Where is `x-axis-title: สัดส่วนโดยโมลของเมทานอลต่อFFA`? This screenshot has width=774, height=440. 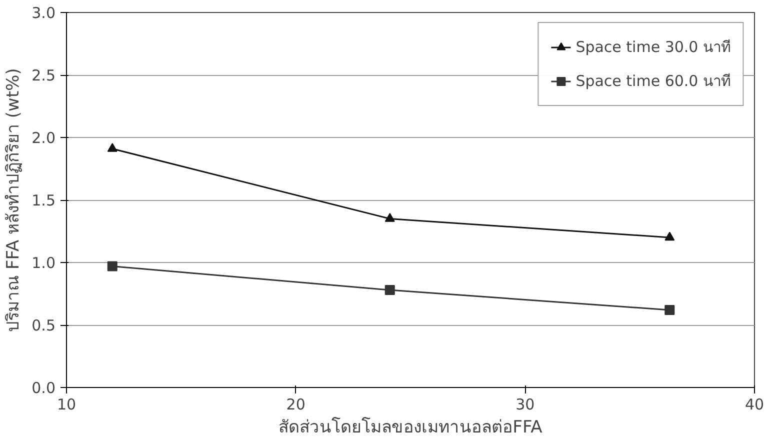 x-axis-title: สัดส่วนโดยโมลของเมทานอลต่อFFA is located at coordinates (410, 427).